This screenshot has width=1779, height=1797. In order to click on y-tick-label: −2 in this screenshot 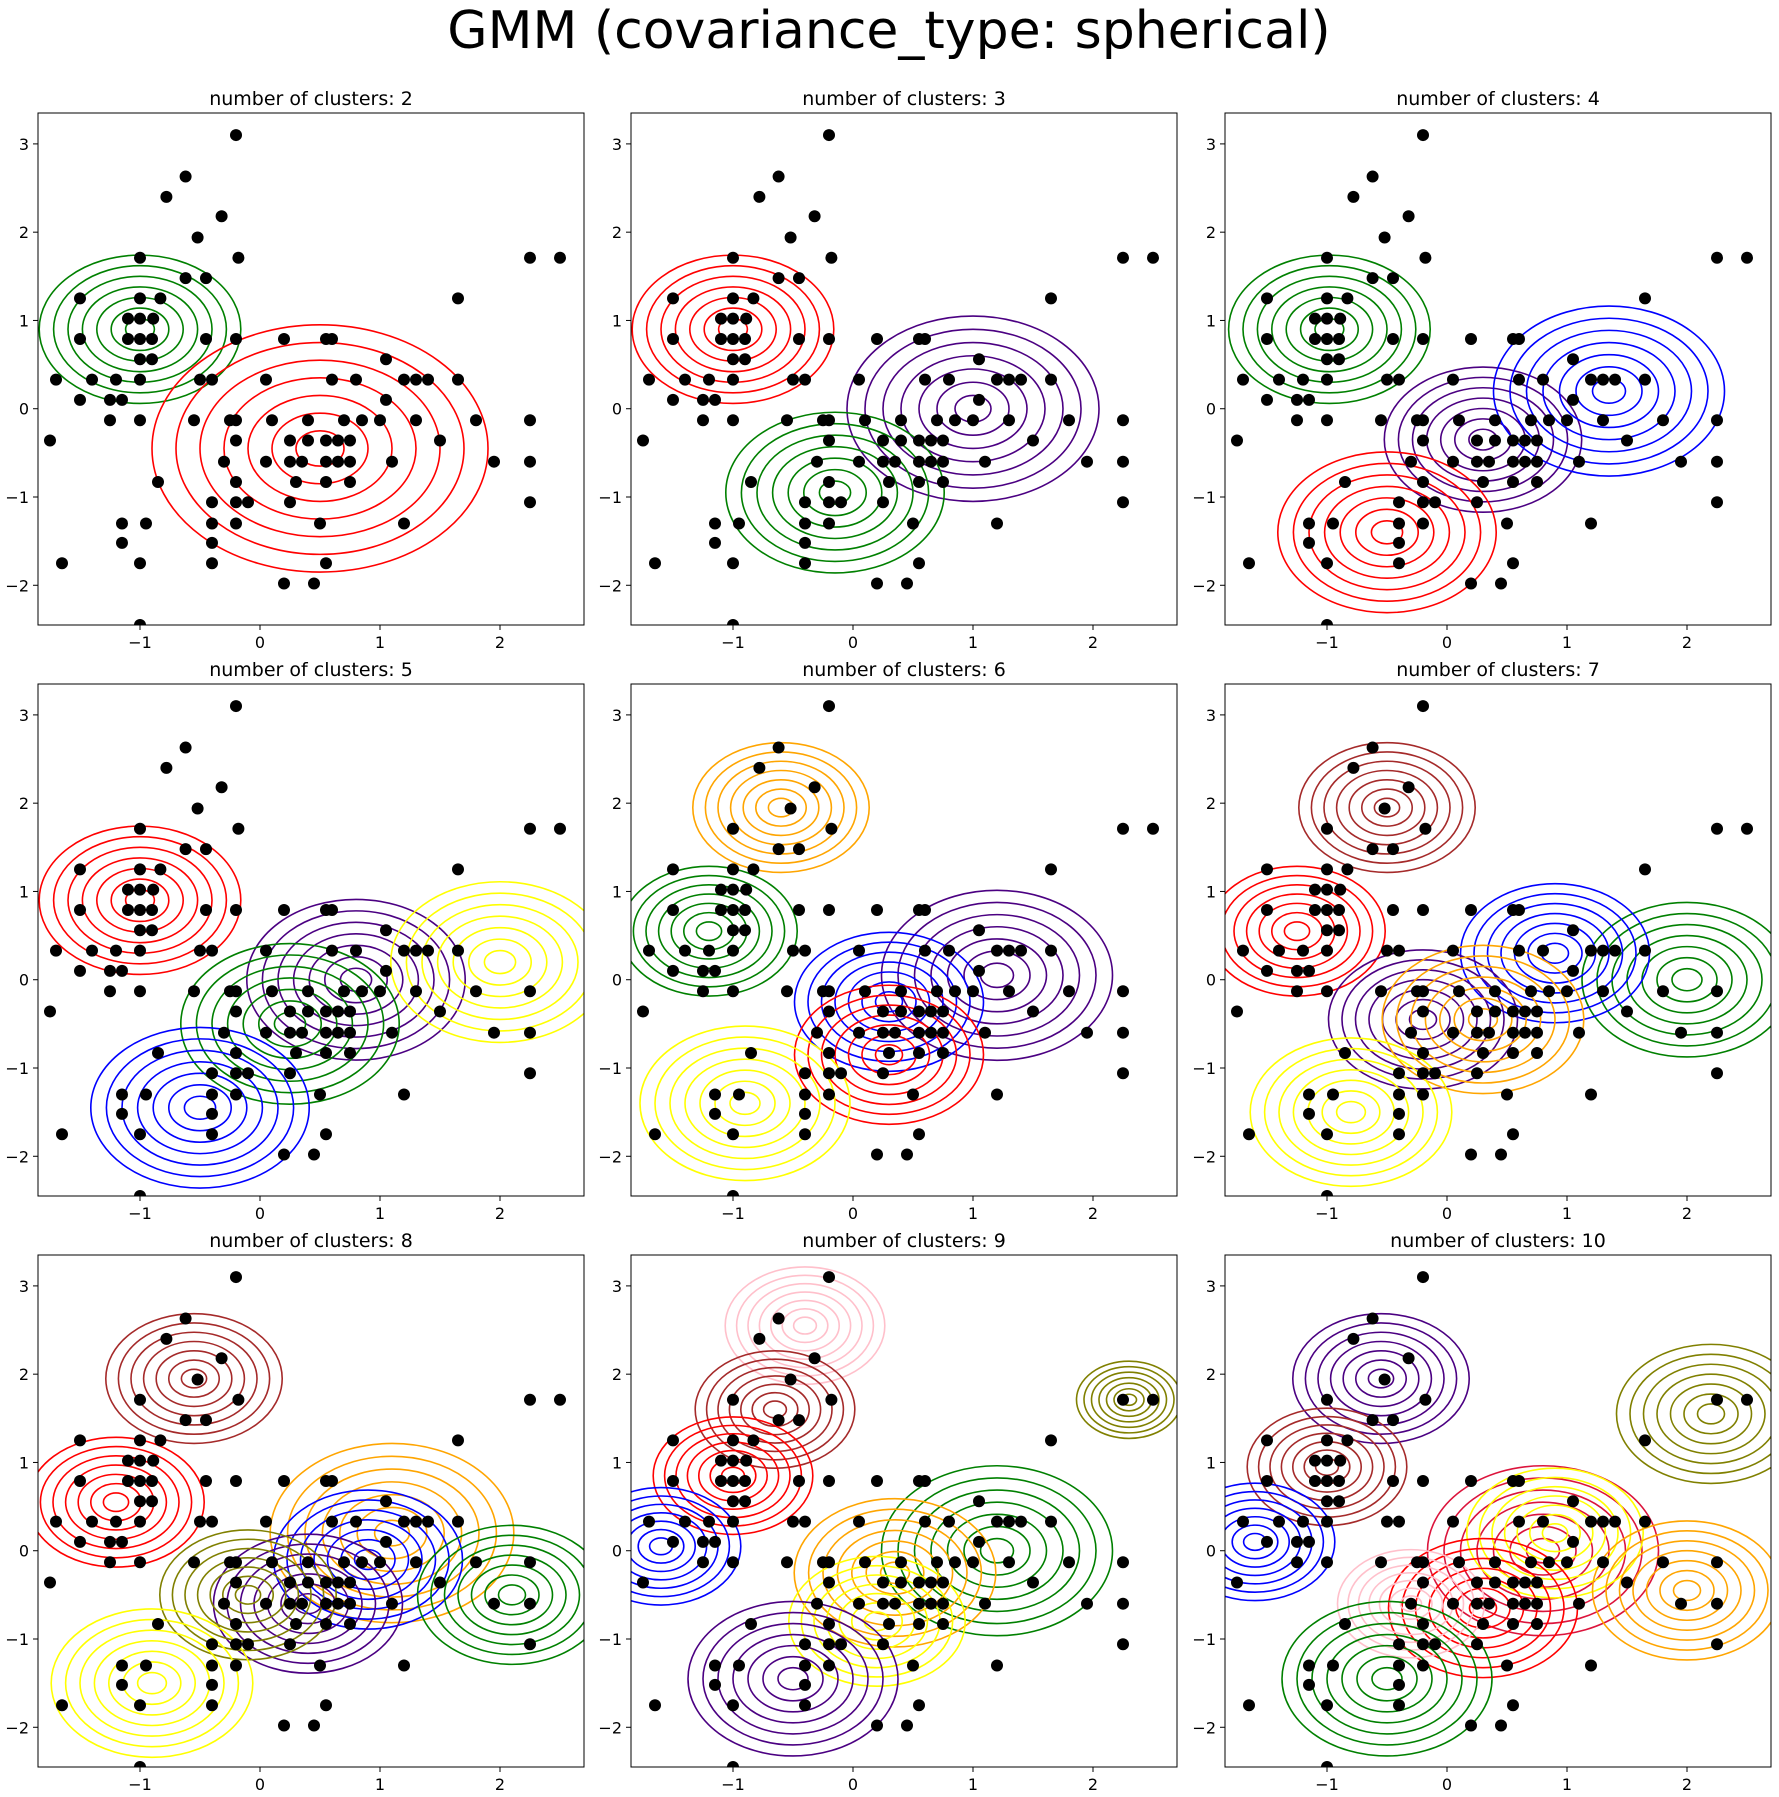, I will do `click(17, 585)`.